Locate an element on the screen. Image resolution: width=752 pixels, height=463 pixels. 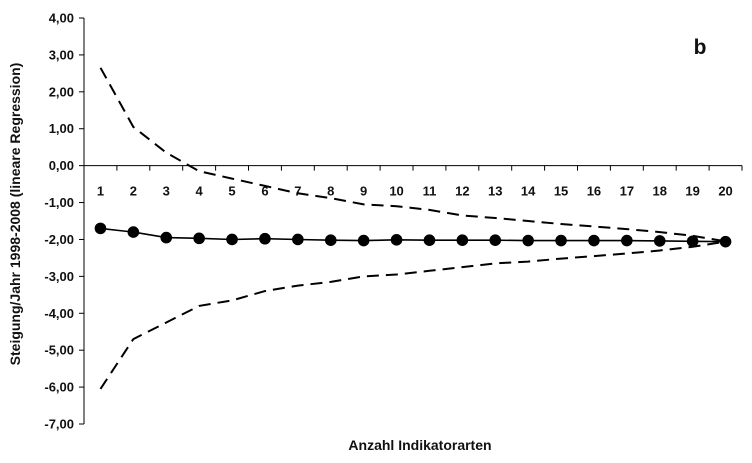
x-axis-title: Anzahl Indikatorarten is located at coordinates (419, 445).